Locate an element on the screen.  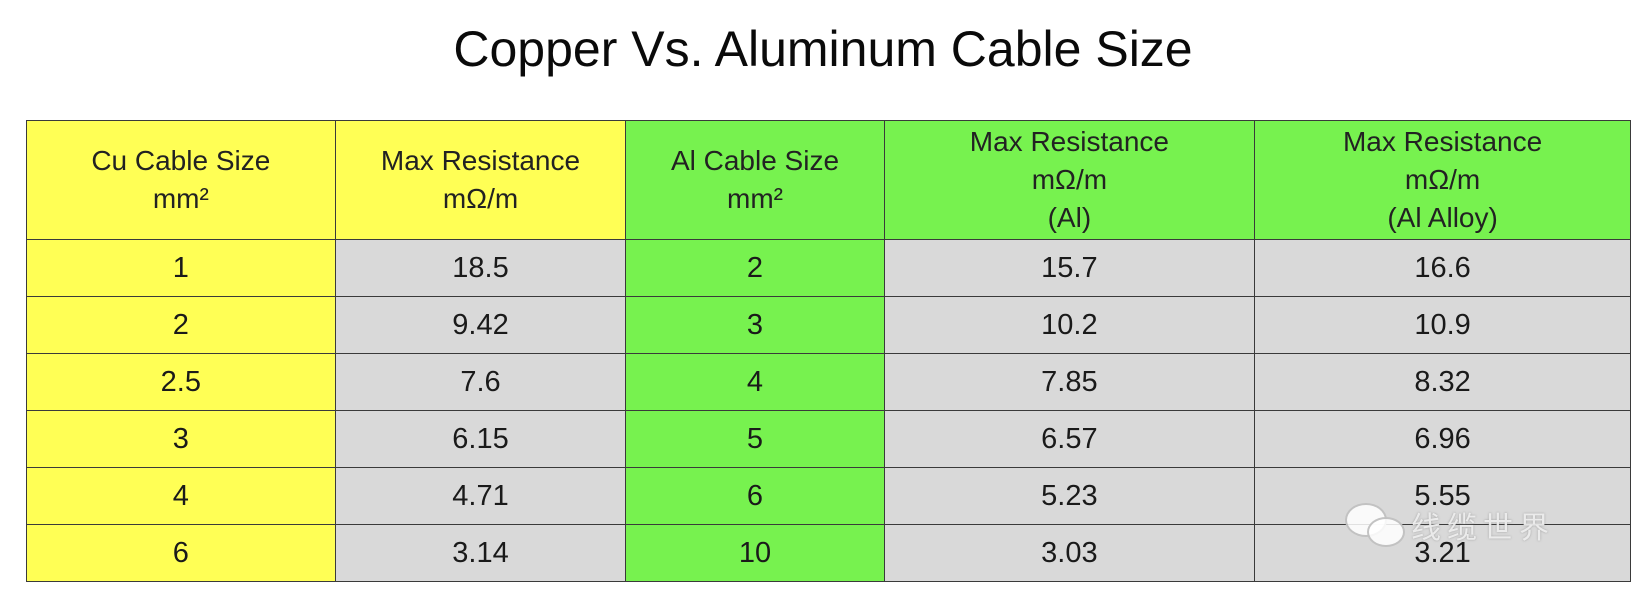
al-alloy-resistance-cell: 10.9 is located at coordinates (1442, 325).